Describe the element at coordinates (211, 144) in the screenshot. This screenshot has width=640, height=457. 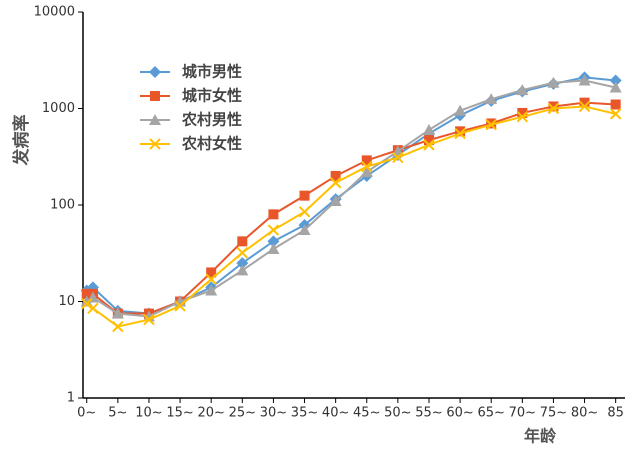
I see `legend-label: 农村女性` at that location.